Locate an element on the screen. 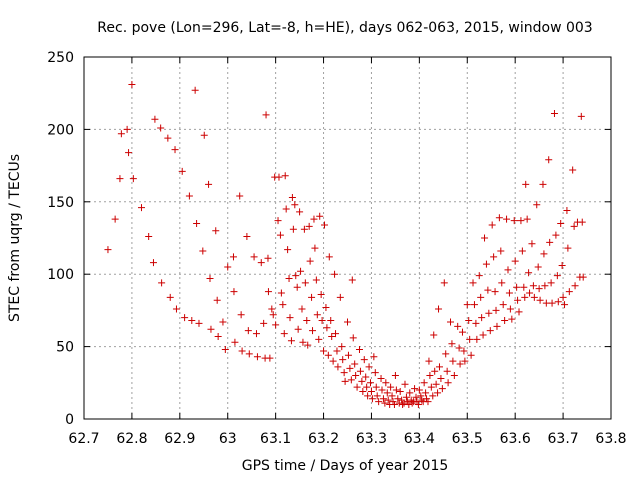 The width and height of the screenshot is (640, 480). x-tick-label: 63 is located at coordinates (228, 439).